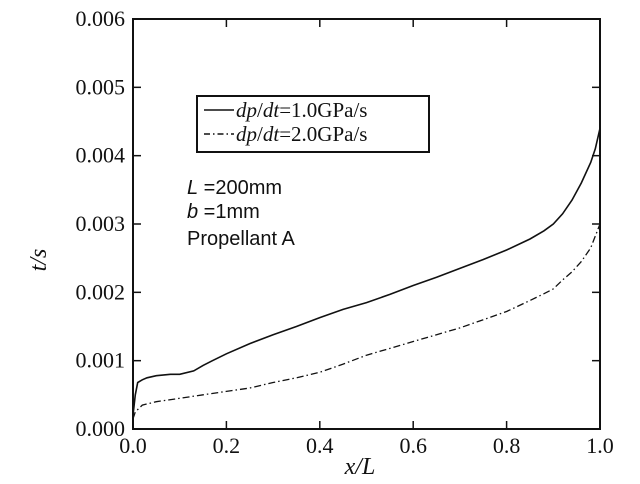  Describe the element at coordinates (413, 445) in the screenshot. I see `x-tick-label: 0.6` at that location.